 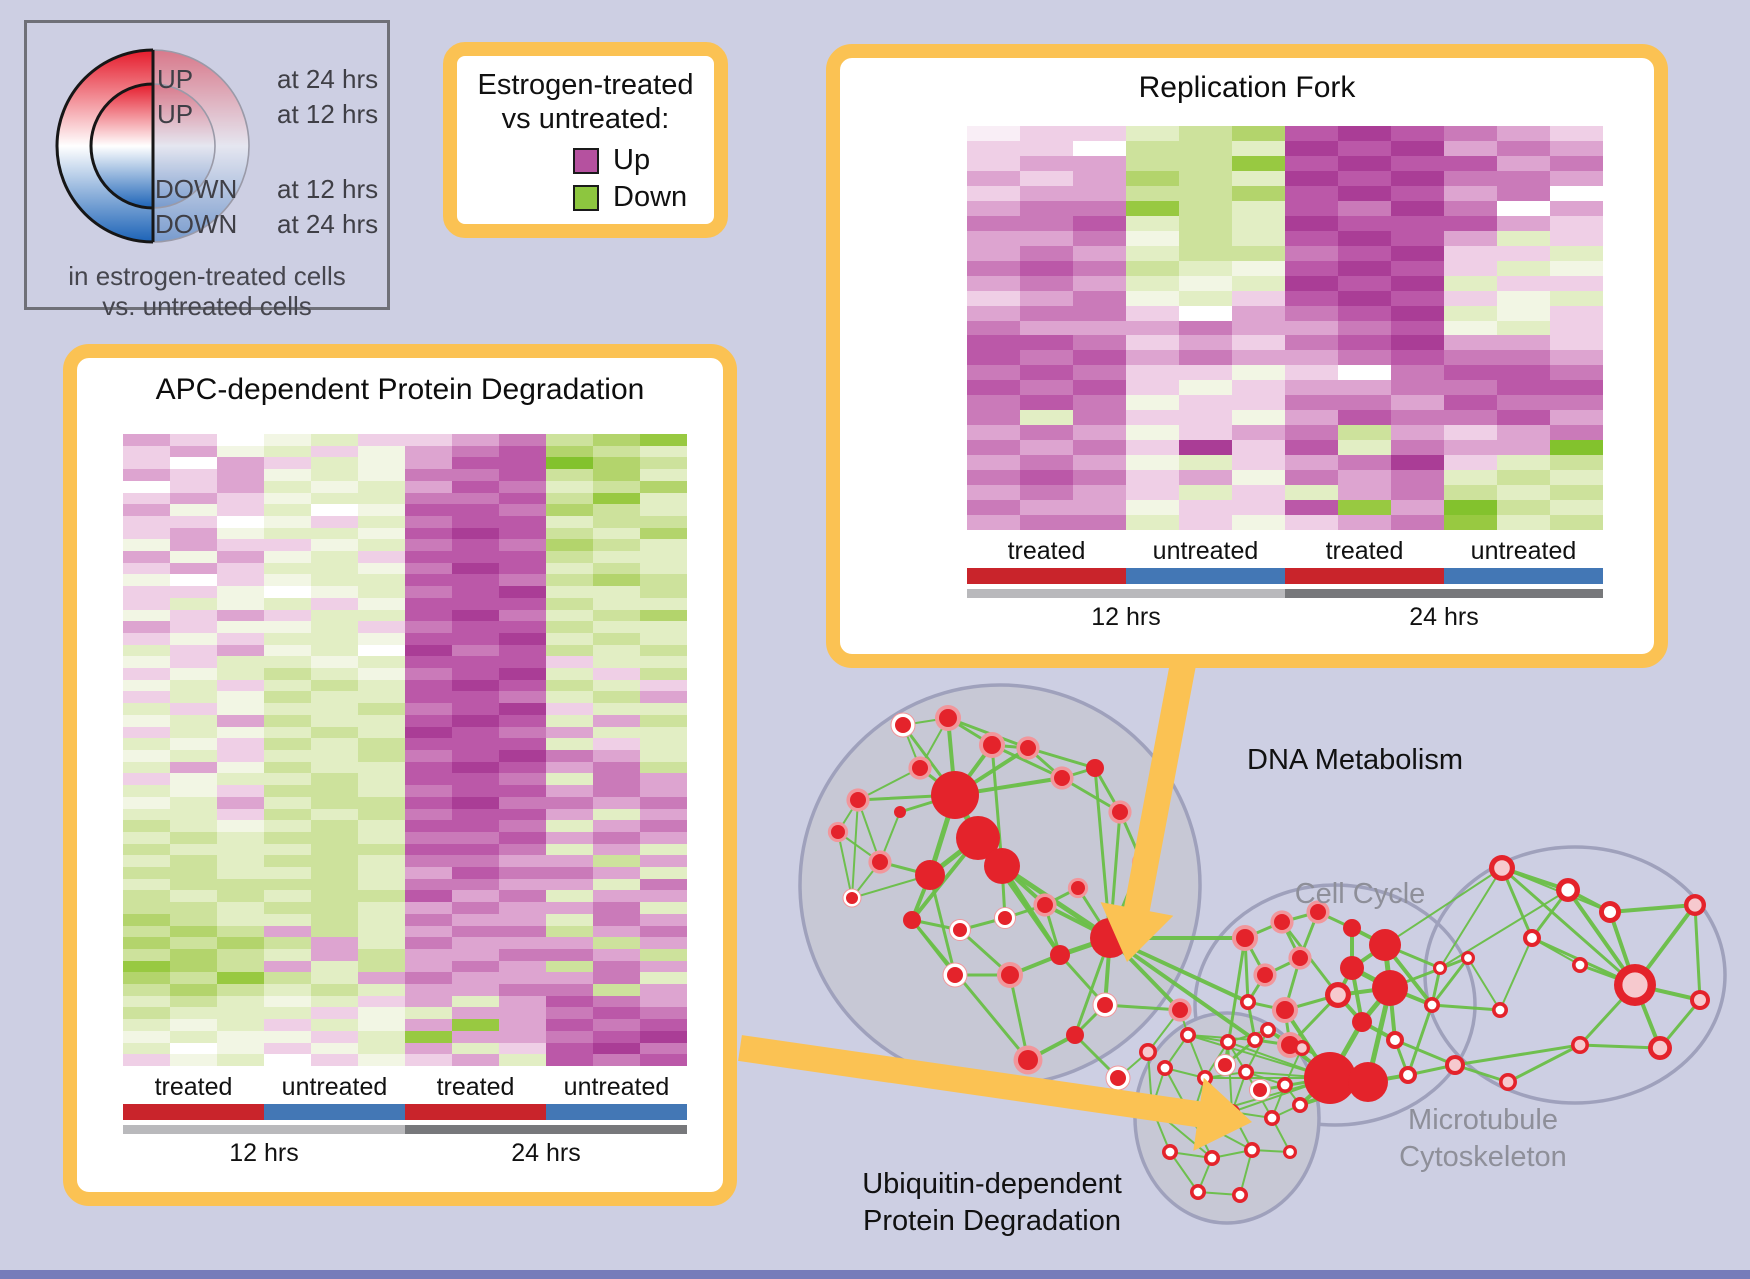 I want to click on arrow-apc-to-ubiquitin, so click(x=995, y=1093).